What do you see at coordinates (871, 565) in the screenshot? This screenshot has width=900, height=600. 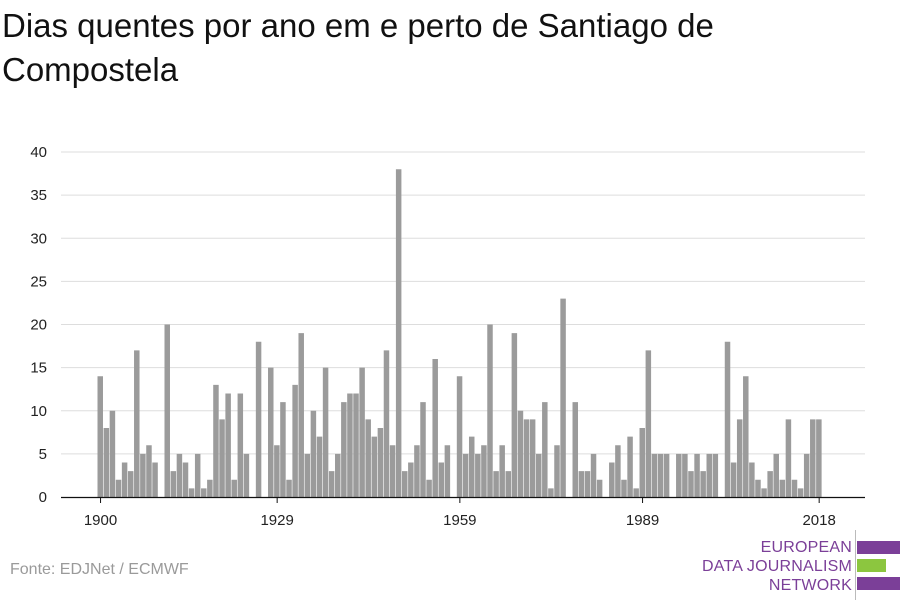 I see `logo-bar-middle` at bounding box center [871, 565].